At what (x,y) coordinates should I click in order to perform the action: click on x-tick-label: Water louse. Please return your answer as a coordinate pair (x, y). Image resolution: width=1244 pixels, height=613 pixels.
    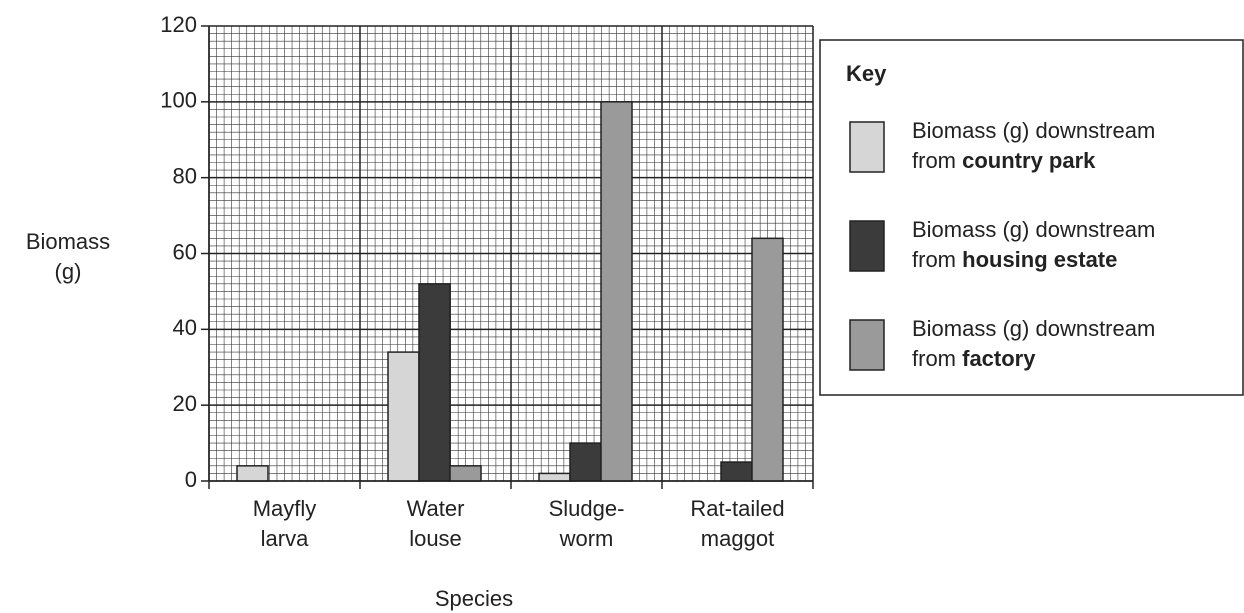
    Looking at the image, I should click on (436, 523).